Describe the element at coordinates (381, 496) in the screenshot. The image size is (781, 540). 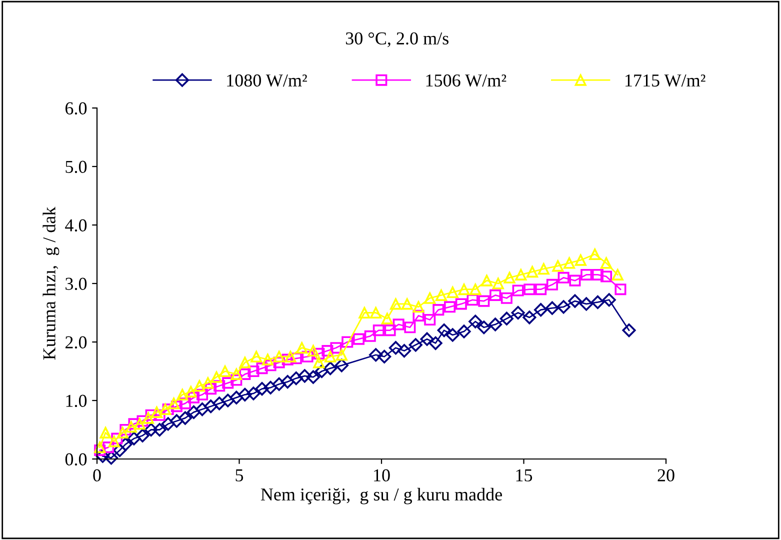
I see `x-axis-title: Nem içeriği, g su / g kuru madde` at that location.